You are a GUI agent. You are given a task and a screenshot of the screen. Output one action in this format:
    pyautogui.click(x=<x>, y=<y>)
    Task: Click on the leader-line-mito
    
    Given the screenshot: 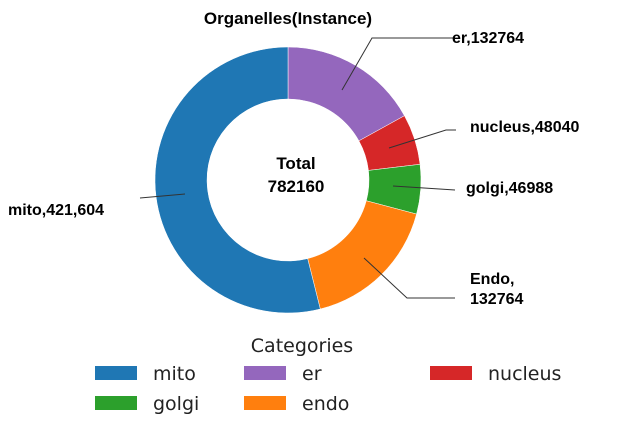 What is the action you would take?
    pyautogui.click(x=162, y=196)
    